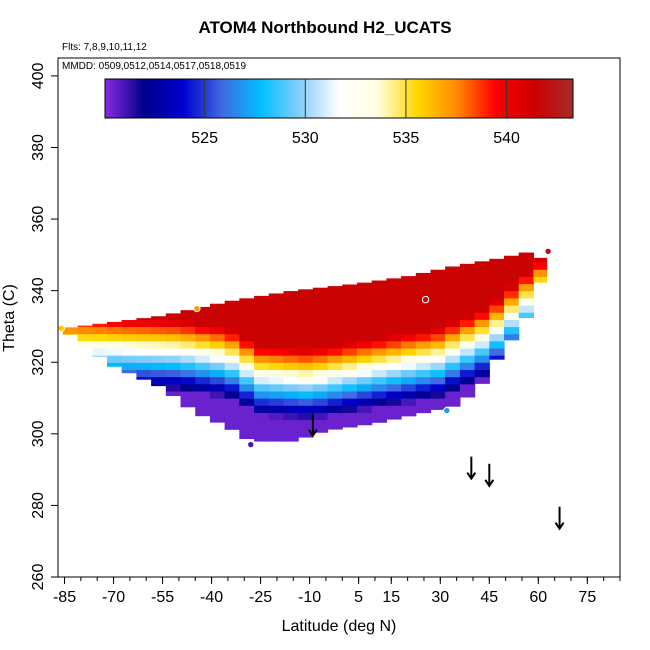  Describe the element at coordinates (38, 505) in the screenshot. I see `y-tick-label: 280` at that location.